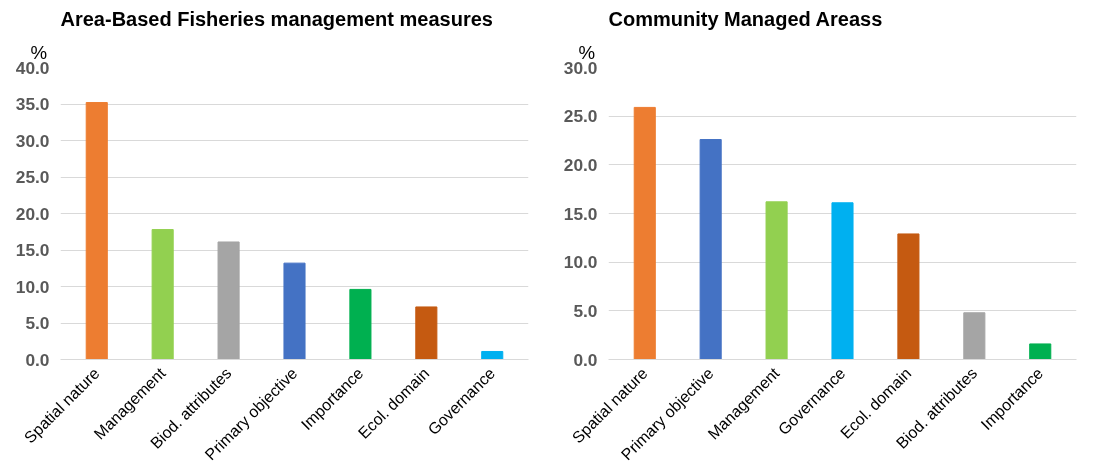  What do you see at coordinates (32, 140) in the screenshot?
I see `y-tick-label: 30.0` at bounding box center [32, 140].